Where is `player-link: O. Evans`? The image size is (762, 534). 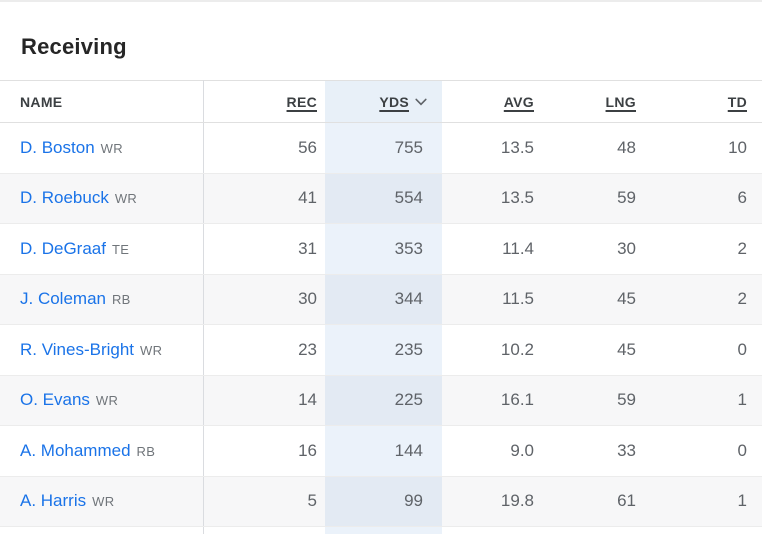
player-link: O. Evans is located at coordinates (55, 400).